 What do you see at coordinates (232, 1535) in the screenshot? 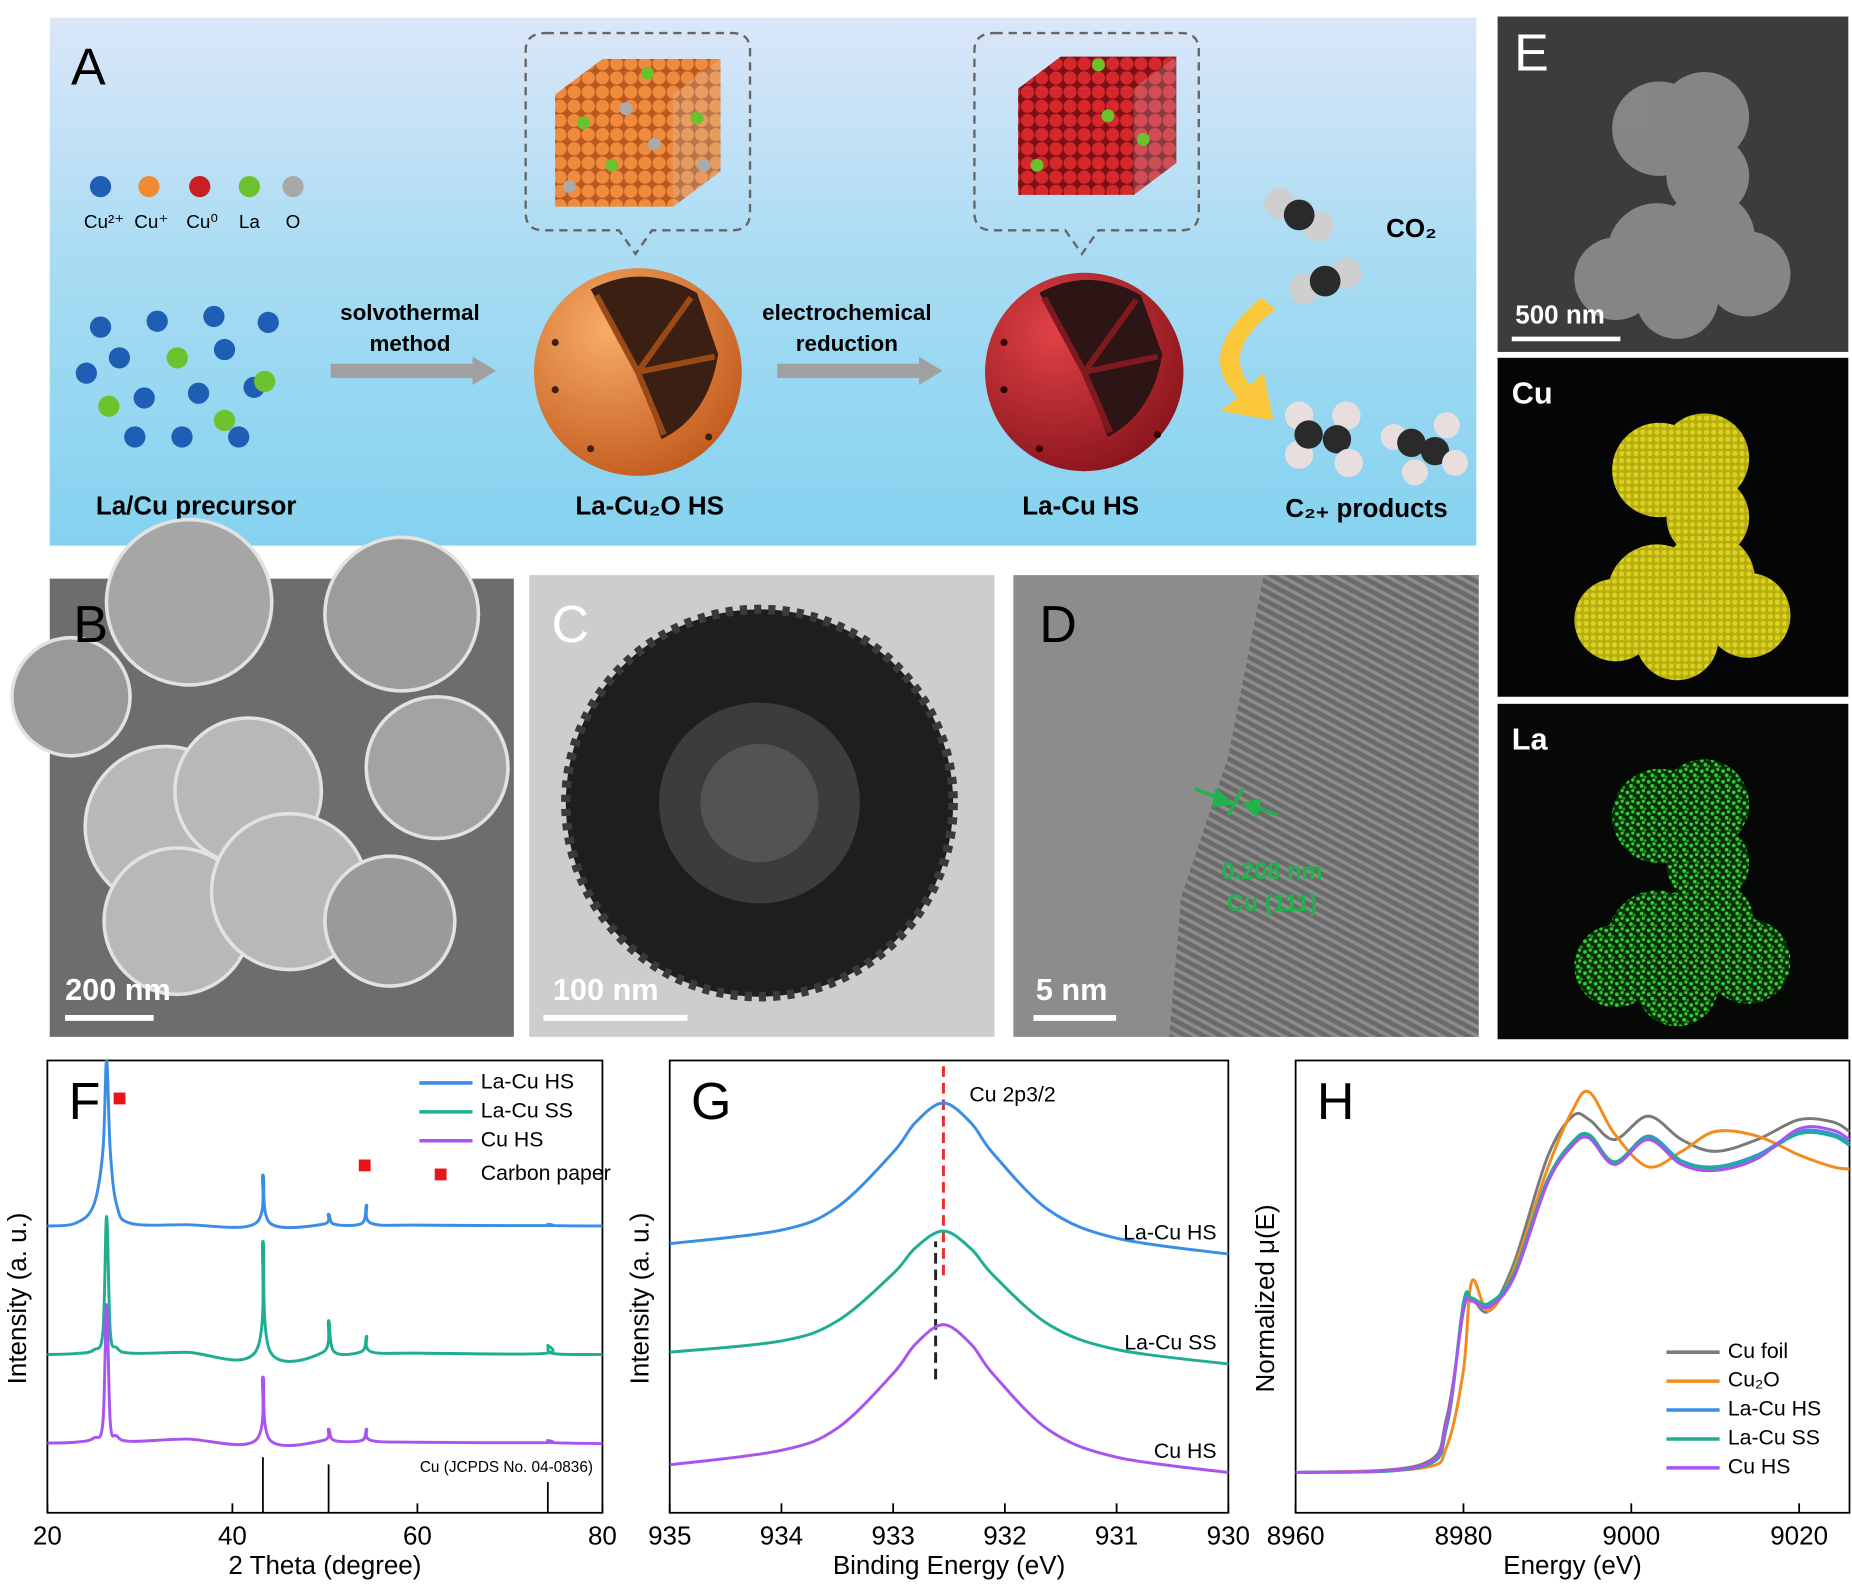
I see `x-tick-label: 40` at bounding box center [232, 1535].